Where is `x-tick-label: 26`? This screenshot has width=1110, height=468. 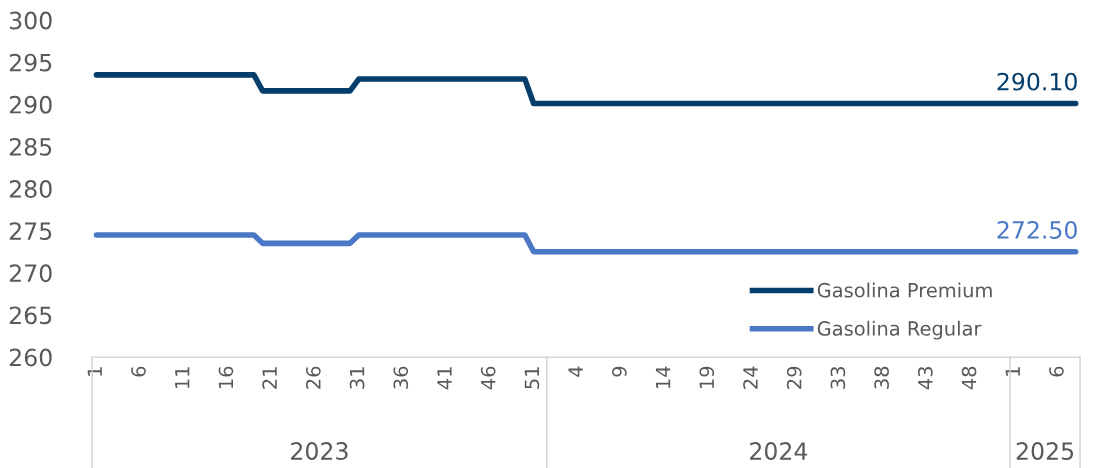 x-tick-label: 26 is located at coordinates (313, 377).